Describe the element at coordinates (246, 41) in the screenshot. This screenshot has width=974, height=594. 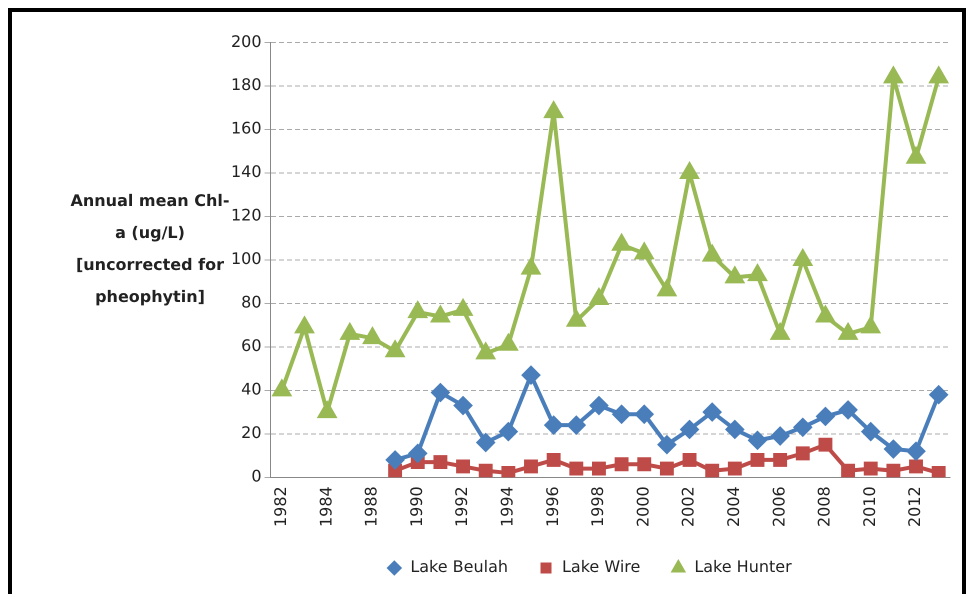
I see `y-tick-label: 200` at that location.